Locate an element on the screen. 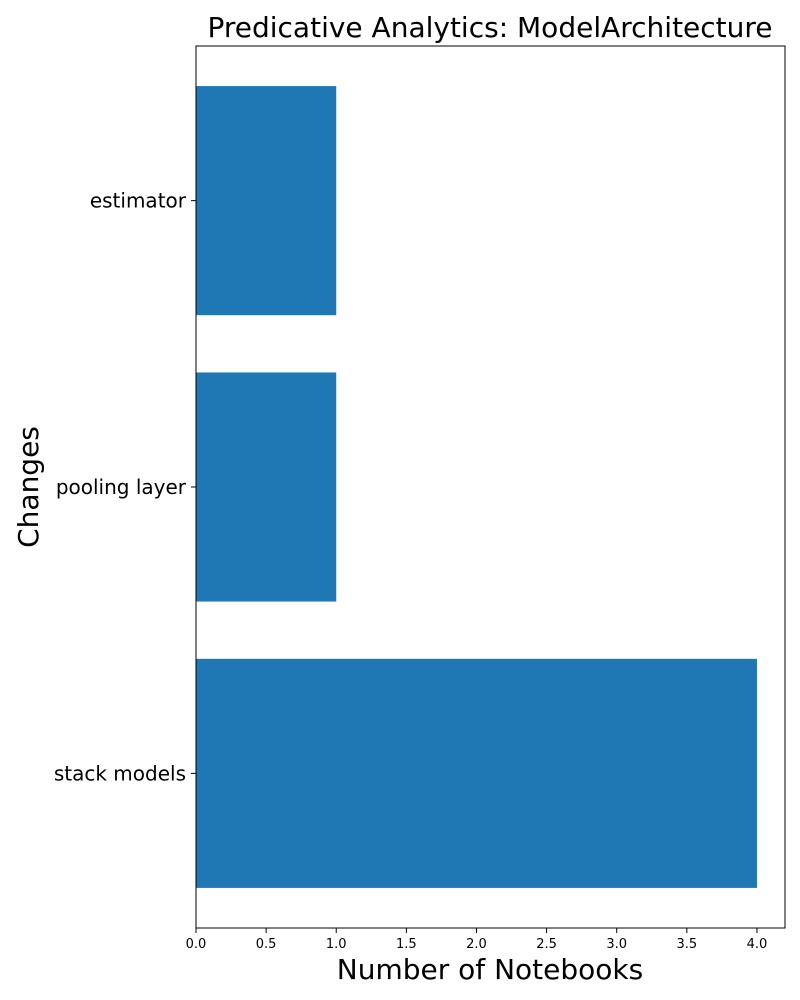  x-tick-label: 0.5 is located at coordinates (266, 944).